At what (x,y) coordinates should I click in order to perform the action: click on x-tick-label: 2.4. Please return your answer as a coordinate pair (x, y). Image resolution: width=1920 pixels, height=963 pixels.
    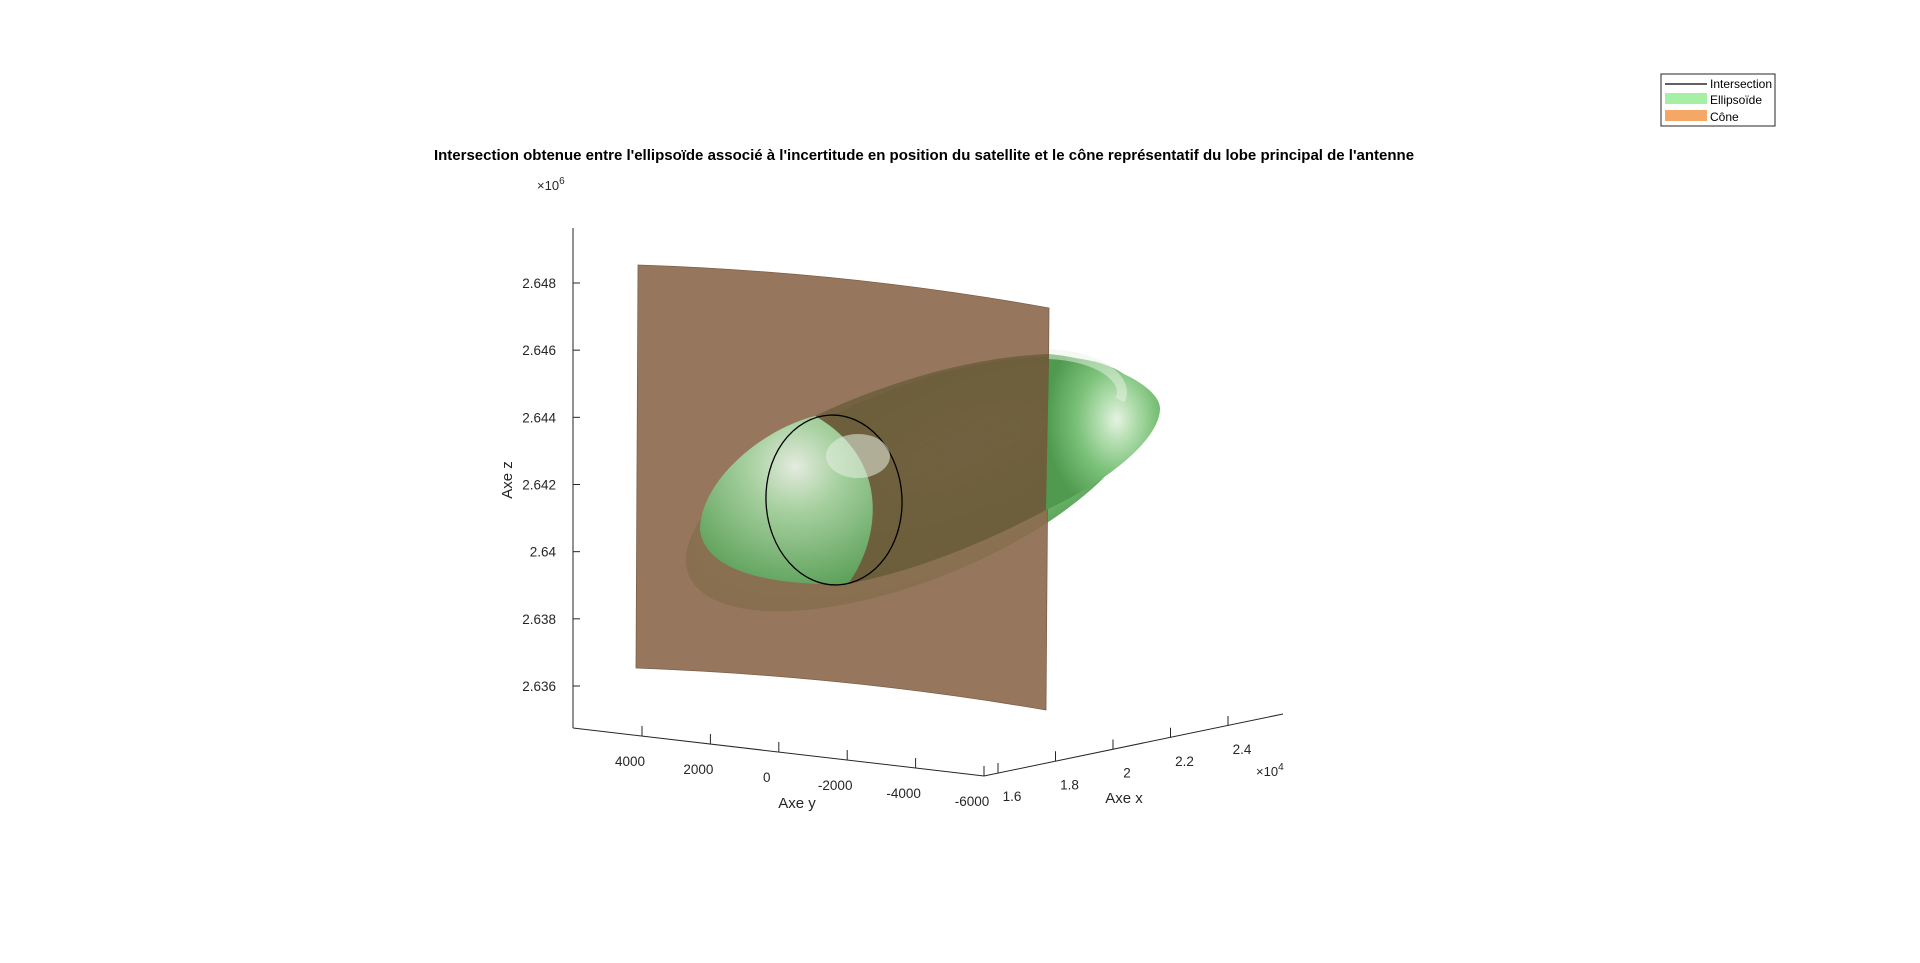
    Looking at the image, I should click on (1242, 749).